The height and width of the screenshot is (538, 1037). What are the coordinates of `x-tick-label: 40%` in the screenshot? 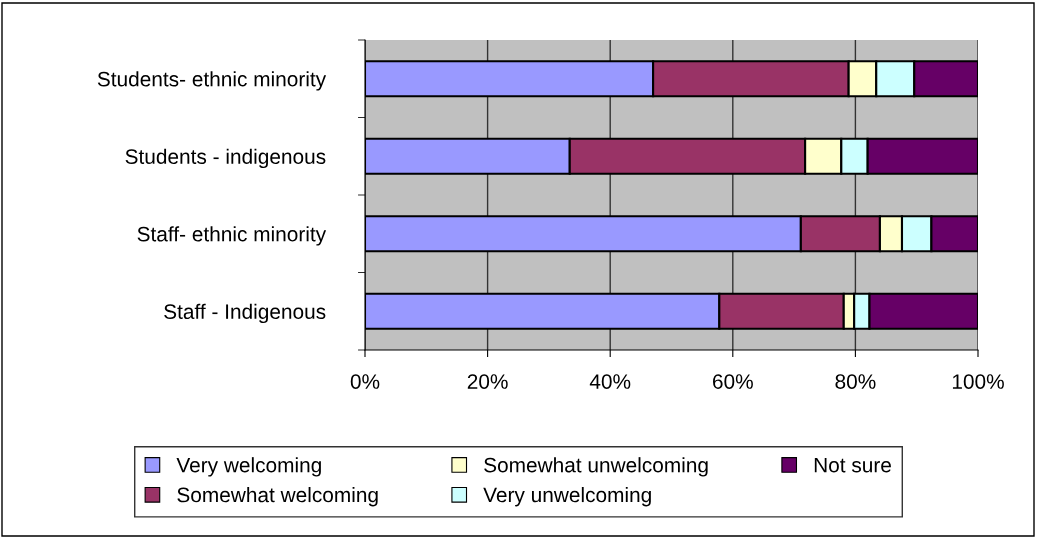 It's located at (610, 381).